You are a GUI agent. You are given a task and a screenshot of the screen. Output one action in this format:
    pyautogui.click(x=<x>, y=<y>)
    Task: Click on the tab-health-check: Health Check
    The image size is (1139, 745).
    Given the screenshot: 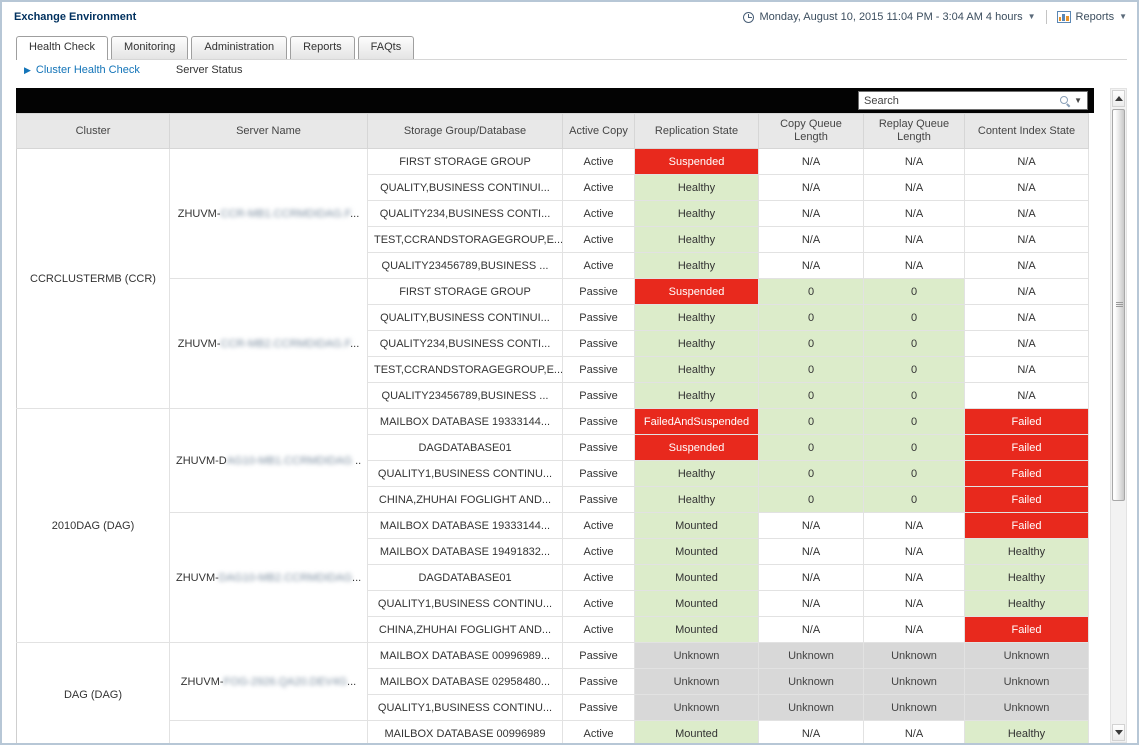 What is the action you would take?
    pyautogui.click(x=62, y=48)
    